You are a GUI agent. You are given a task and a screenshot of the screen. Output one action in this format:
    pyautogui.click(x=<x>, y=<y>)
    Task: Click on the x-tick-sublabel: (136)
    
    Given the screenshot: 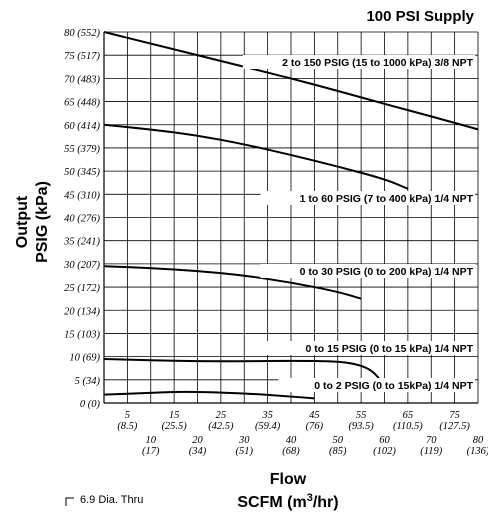 What is the action you would take?
    pyautogui.click(x=477, y=451)
    